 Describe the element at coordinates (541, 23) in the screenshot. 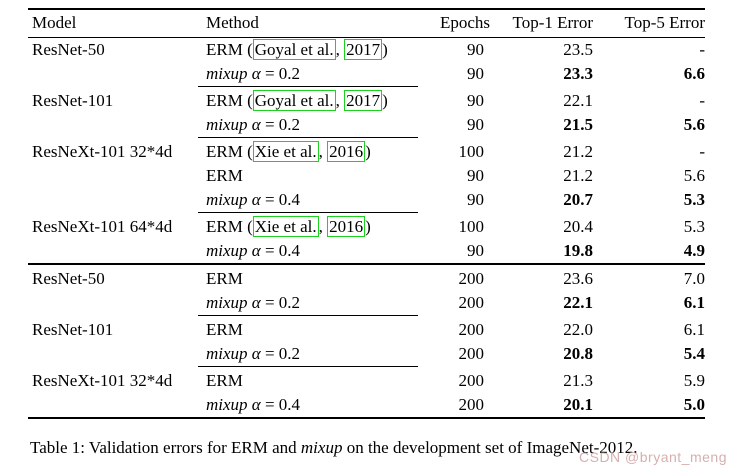

I see `column-header-top1-error: Top-1 Error` at that location.